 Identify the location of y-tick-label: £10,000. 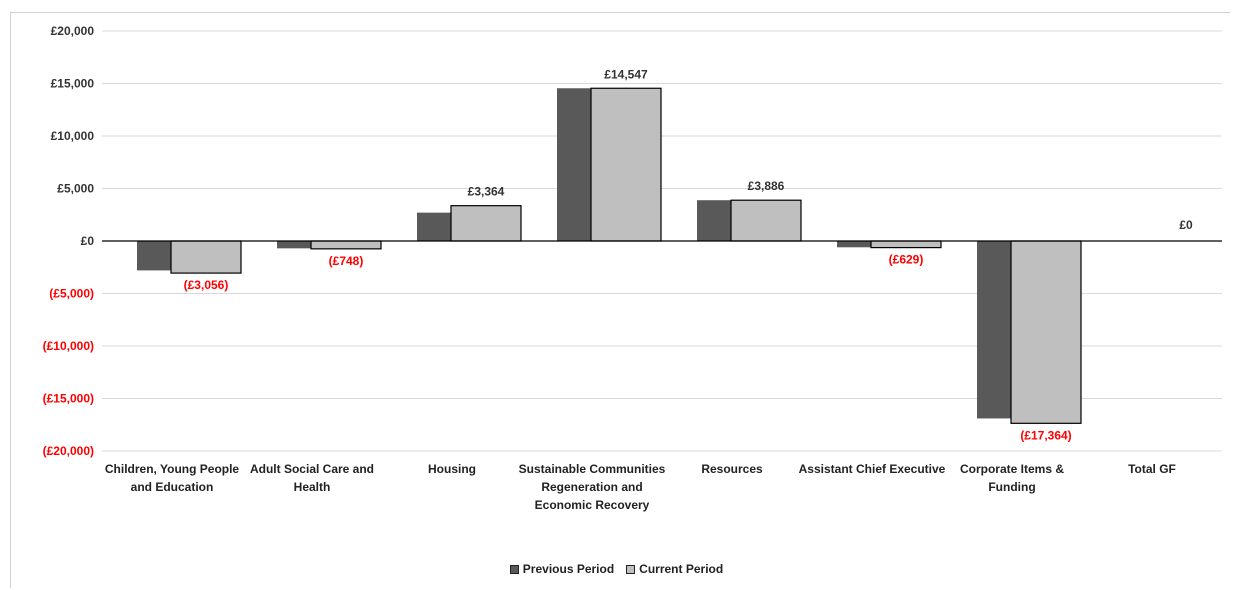
(73, 136).